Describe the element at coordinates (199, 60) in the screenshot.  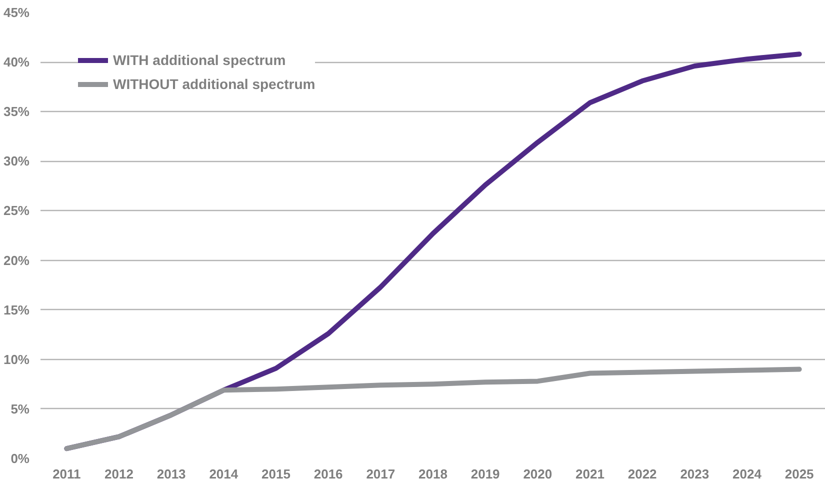
I see `legend-label: WITH additional spectrum` at that location.